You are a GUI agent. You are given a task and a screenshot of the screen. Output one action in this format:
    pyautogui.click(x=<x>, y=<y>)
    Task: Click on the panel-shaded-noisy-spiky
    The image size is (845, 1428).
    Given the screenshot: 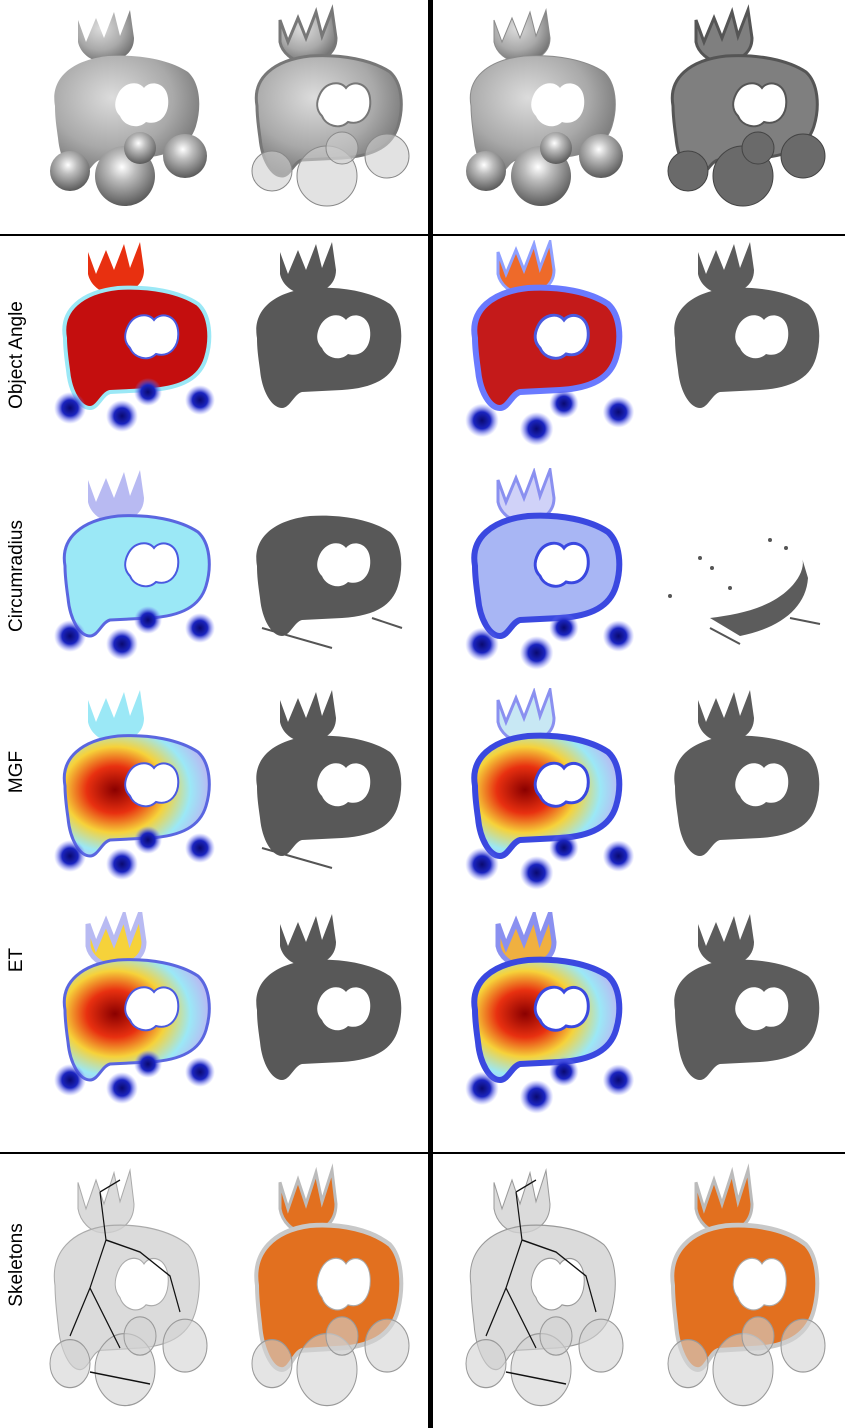 What is the action you would take?
    pyautogui.click(x=746, y=107)
    